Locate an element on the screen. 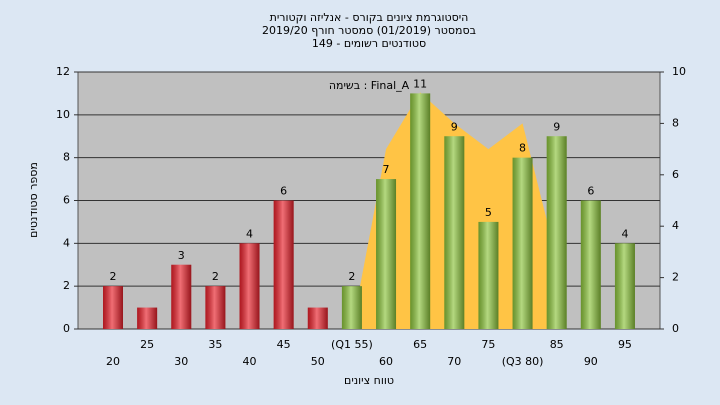 This screenshot has width=720, height=405. y2-tick-label: 8 is located at coordinates (675, 122).